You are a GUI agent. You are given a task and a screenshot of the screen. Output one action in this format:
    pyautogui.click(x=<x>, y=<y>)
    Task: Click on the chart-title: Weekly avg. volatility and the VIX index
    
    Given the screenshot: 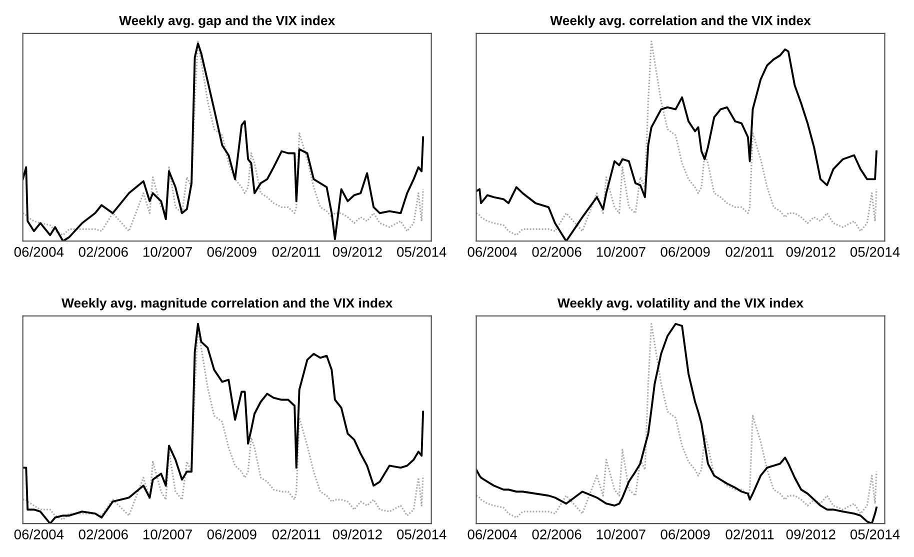 What is the action you would take?
    pyautogui.click(x=680, y=304)
    